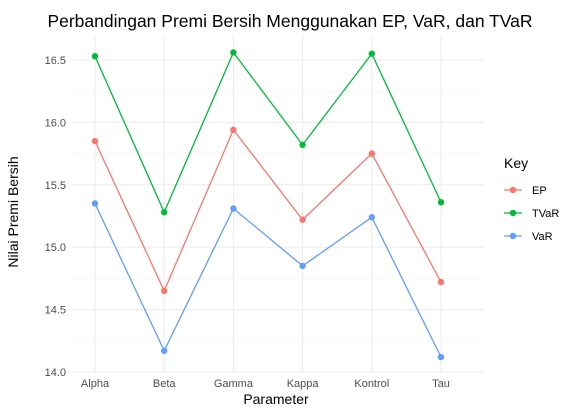  I want to click on x-tick-label: Tau, so click(441, 384).